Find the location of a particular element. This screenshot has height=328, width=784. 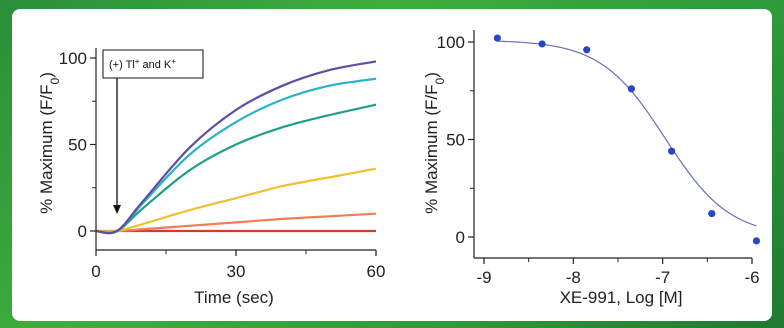

left-y-tick-label: 0 is located at coordinates (82, 231).